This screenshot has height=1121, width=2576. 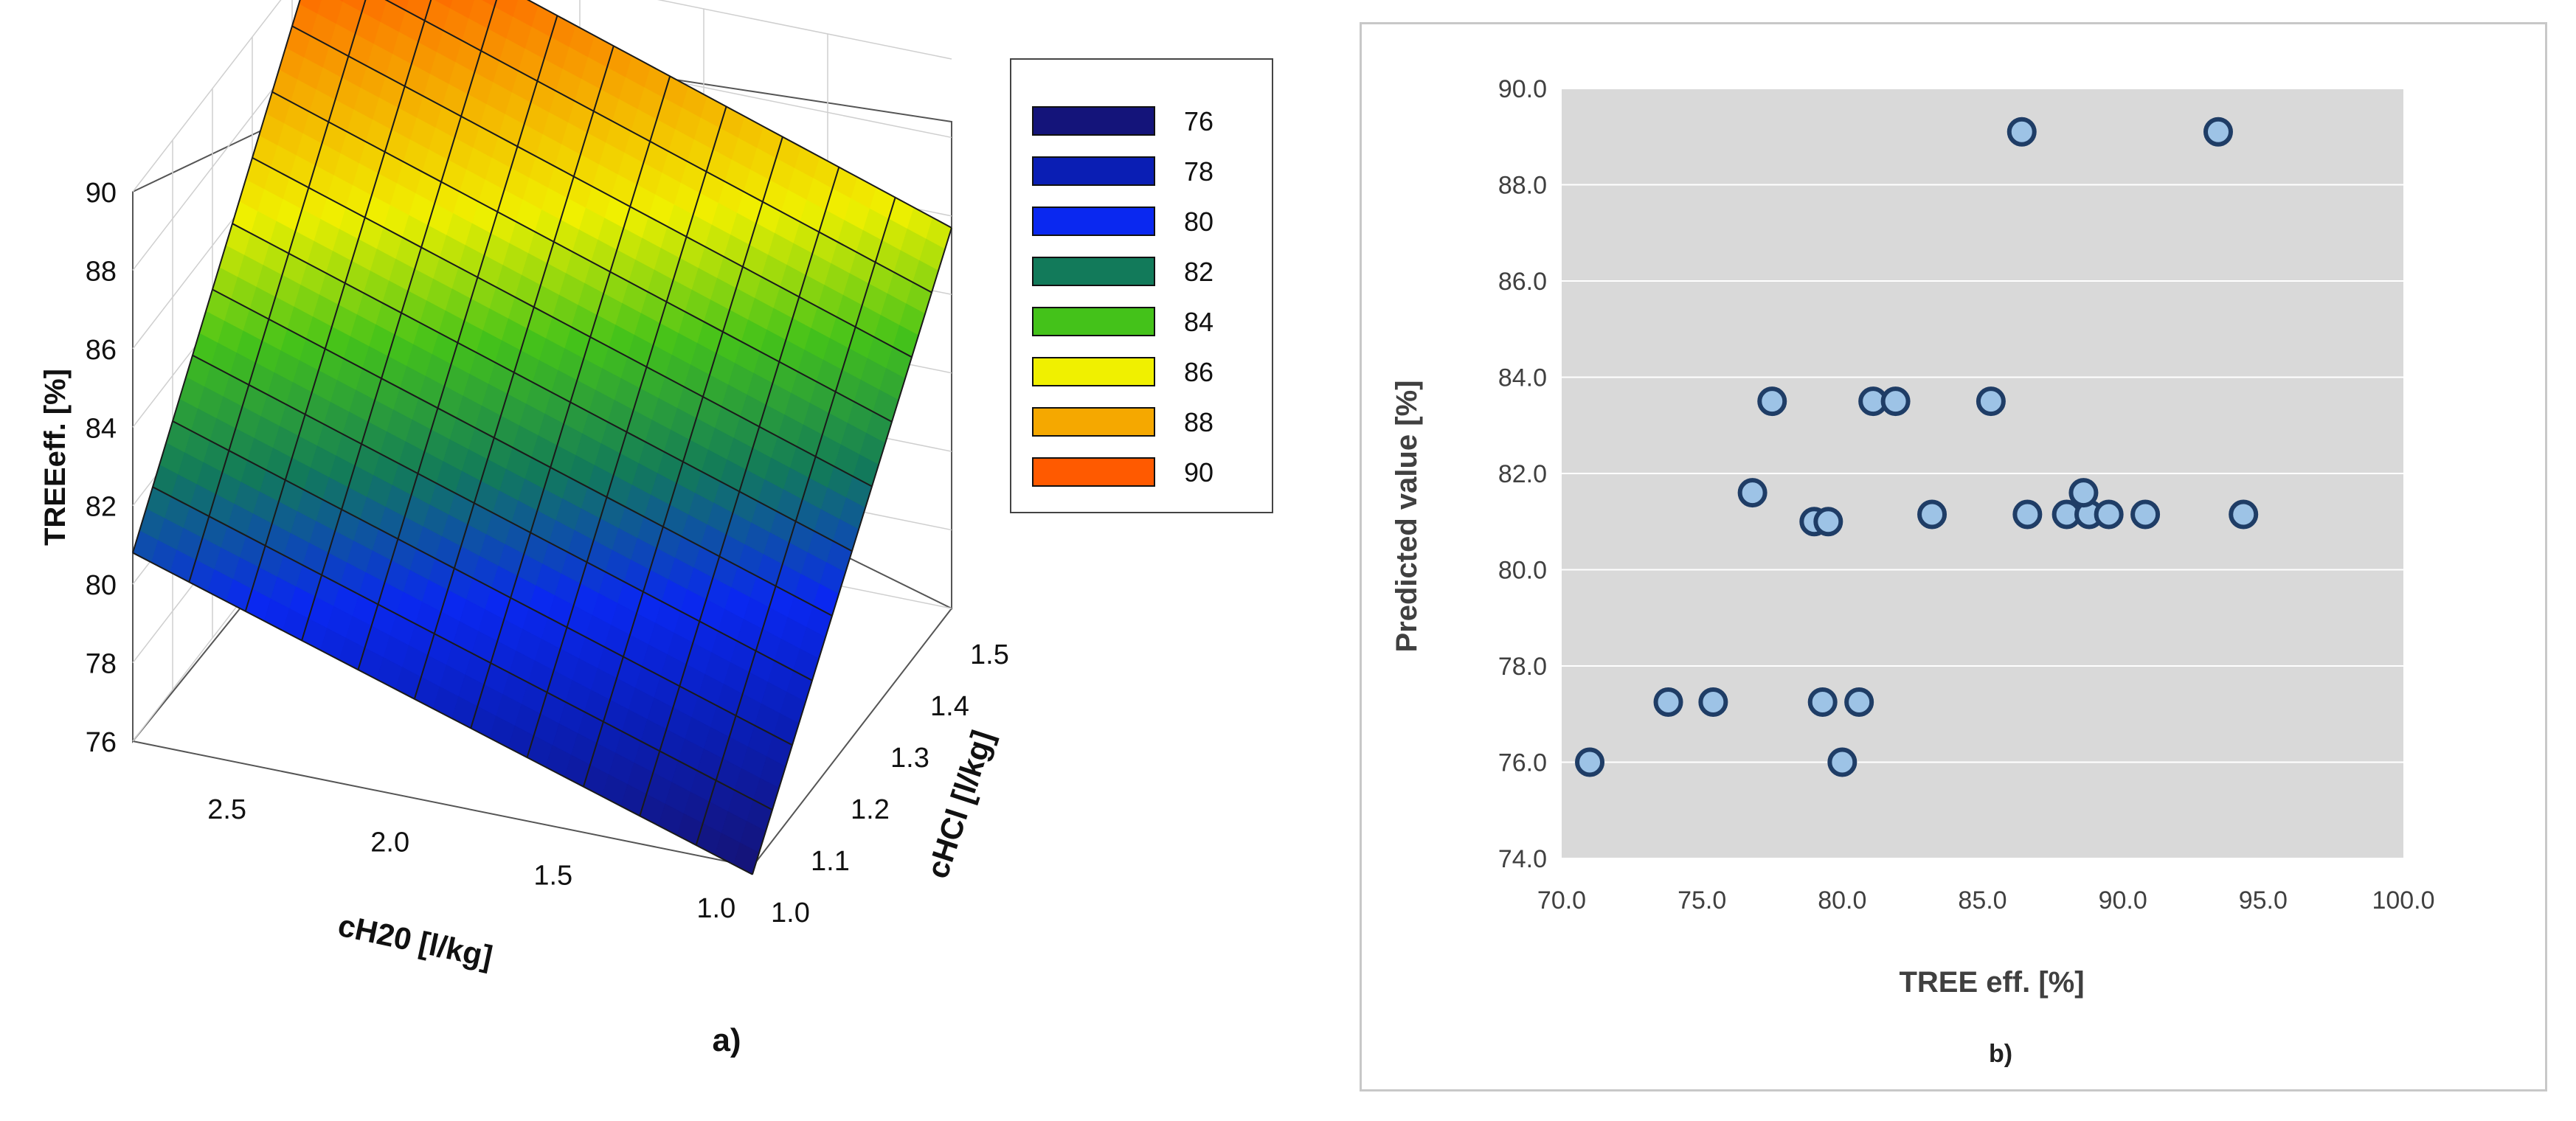 I want to click on x-tick-label: 2.5, so click(x=227, y=809).